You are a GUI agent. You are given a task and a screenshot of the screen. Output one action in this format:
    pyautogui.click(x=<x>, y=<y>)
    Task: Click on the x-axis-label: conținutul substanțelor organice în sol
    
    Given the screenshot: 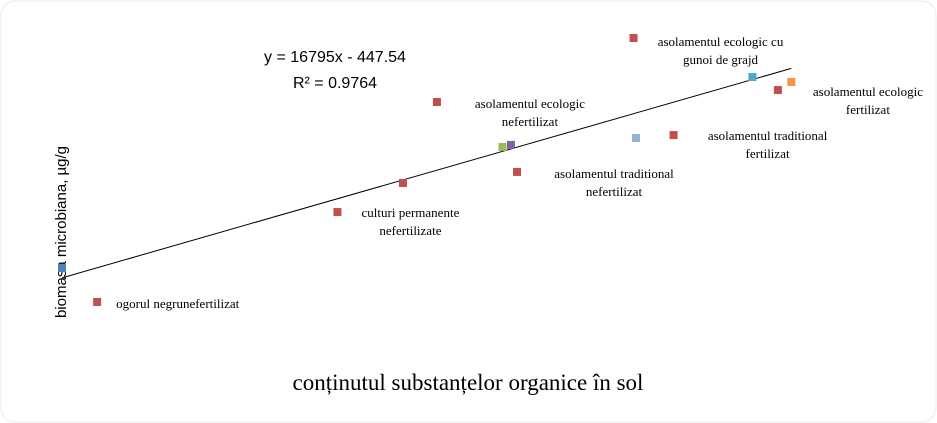 What is the action you would take?
    pyautogui.click(x=468, y=382)
    